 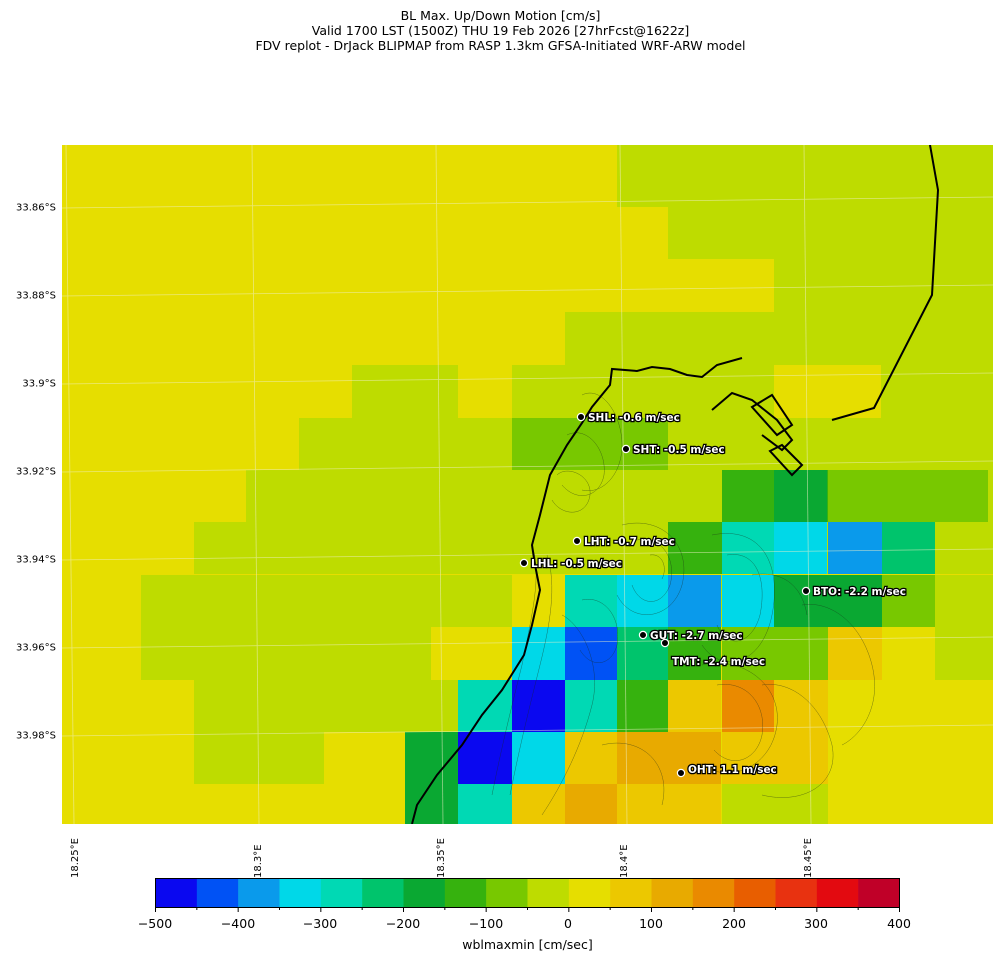 What do you see at coordinates (899, 923) in the screenshot?
I see `colorbar-tick-label: 400` at bounding box center [899, 923].